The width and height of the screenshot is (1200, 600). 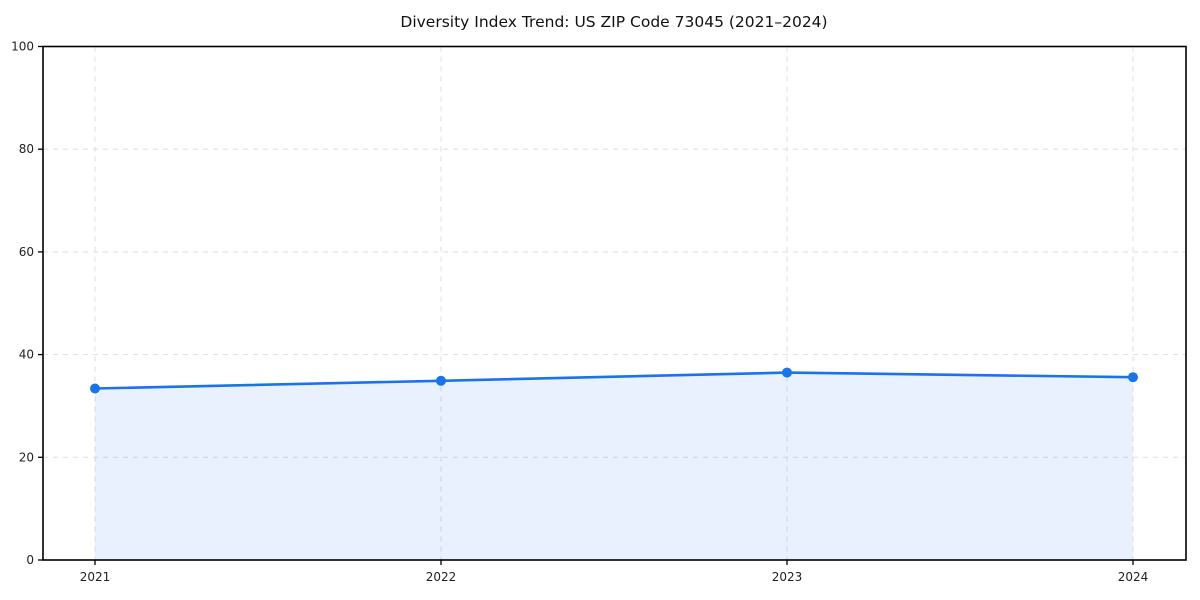 I want to click on y-tick-label-20: 20, so click(x=26, y=457).